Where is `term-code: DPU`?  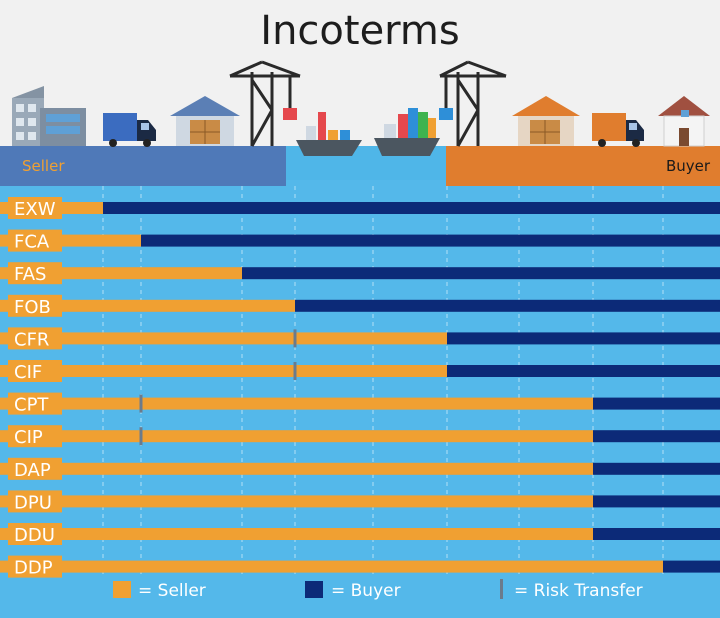 term-code: DPU is located at coordinates (33, 502).